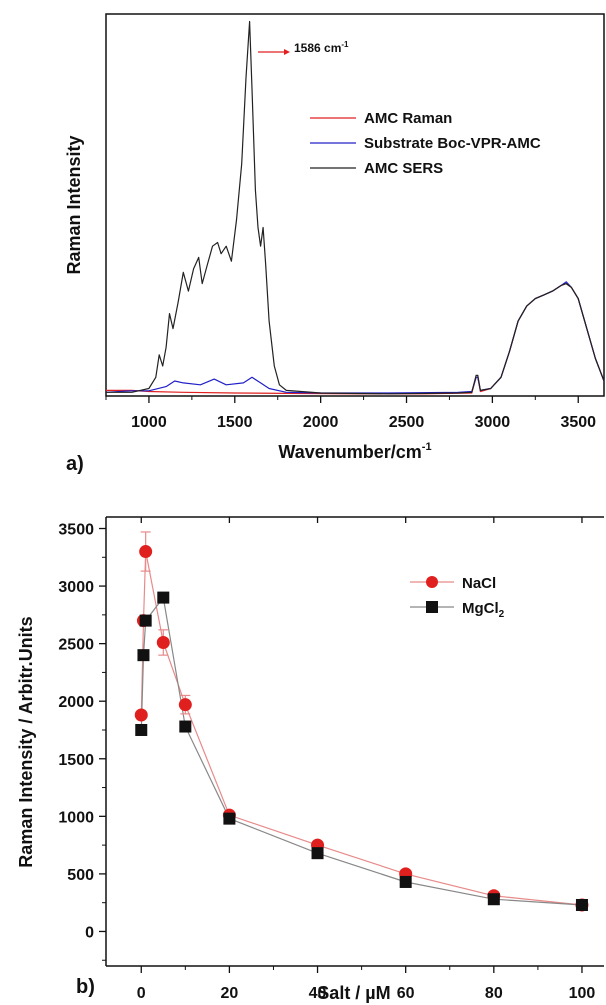 The image size is (606, 1005). I want to click on y-tick-label-b: 0, so click(89, 932).